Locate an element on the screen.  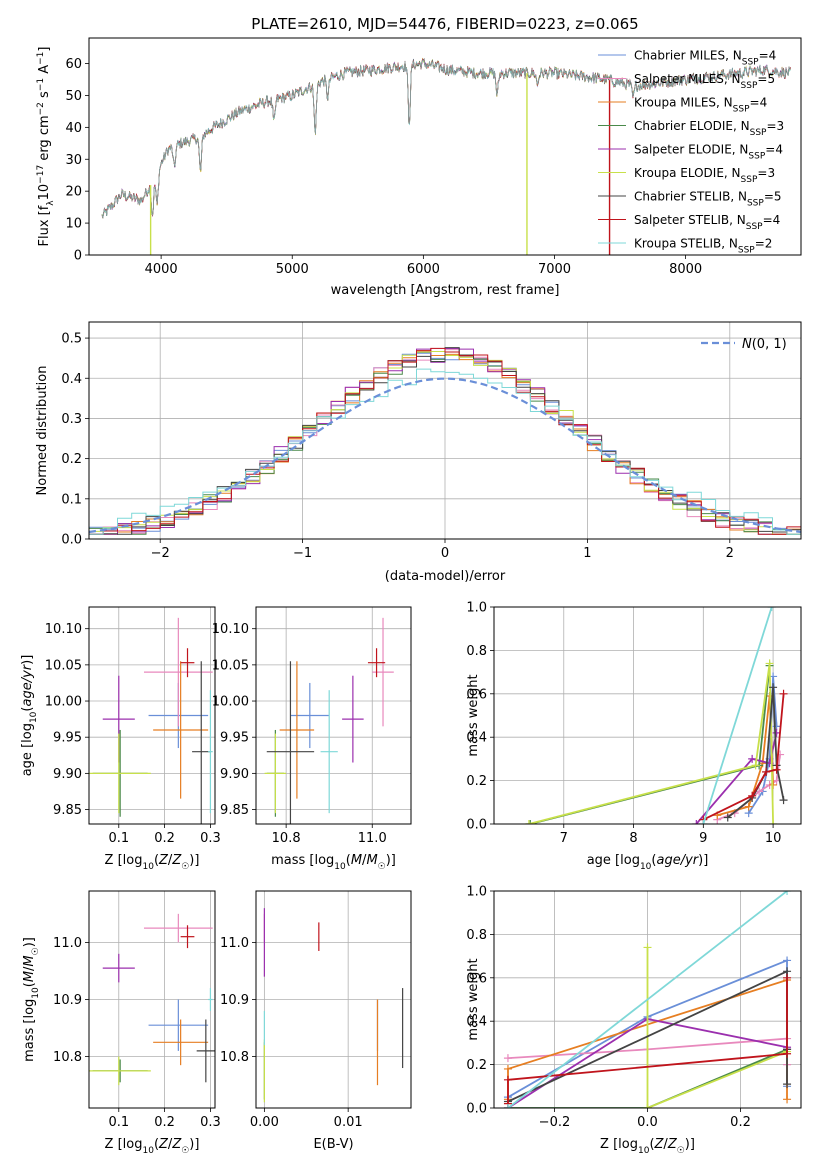
mass_vs_ebv-plot-area is located at coordinates (333, 1005).